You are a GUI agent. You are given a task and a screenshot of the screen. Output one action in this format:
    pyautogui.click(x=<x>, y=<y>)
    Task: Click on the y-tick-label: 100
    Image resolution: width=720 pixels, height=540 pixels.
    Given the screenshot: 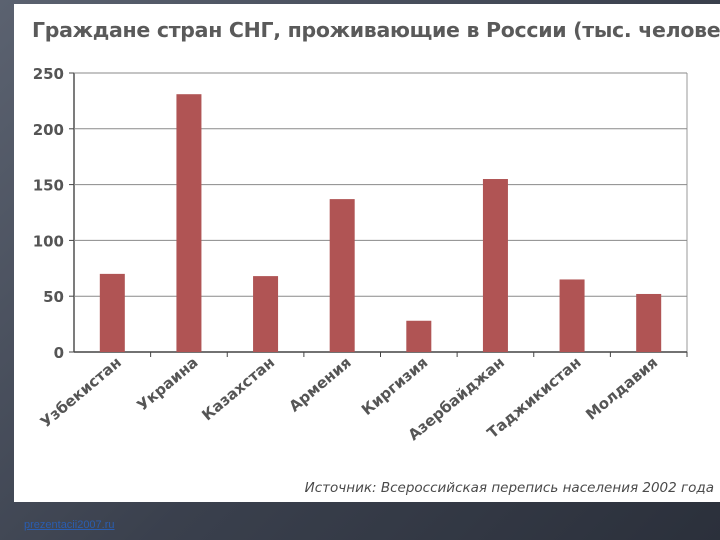 What is the action you would take?
    pyautogui.click(x=48, y=241)
    